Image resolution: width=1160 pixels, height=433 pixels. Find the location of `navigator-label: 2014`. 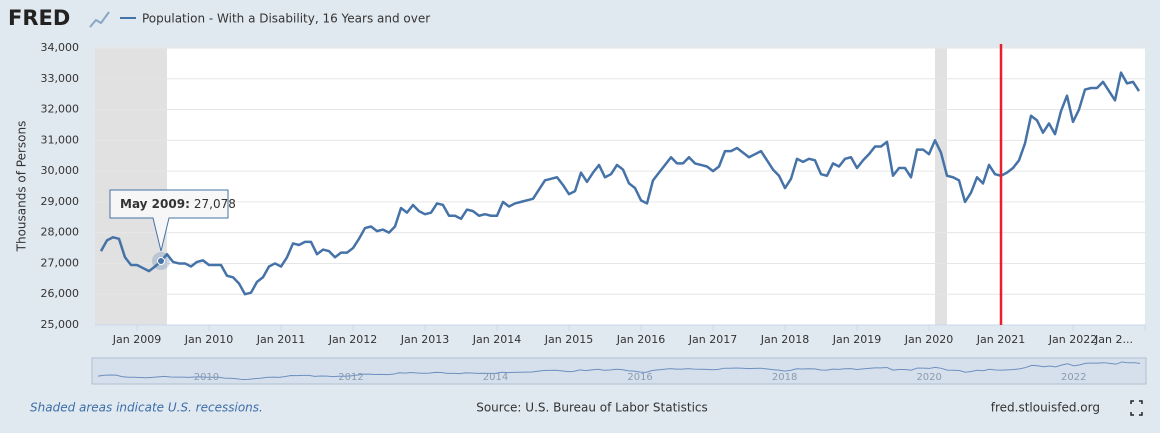

navigator-label: 2014 is located at coordinates (495, 377).